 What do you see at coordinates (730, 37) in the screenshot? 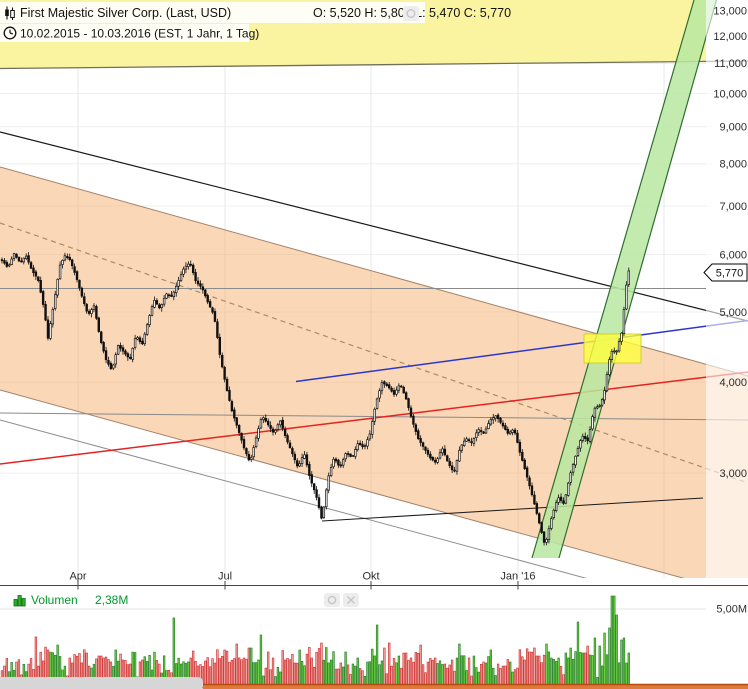
I see `price-tick-label: 12,000` at bounding box center [730, 37].